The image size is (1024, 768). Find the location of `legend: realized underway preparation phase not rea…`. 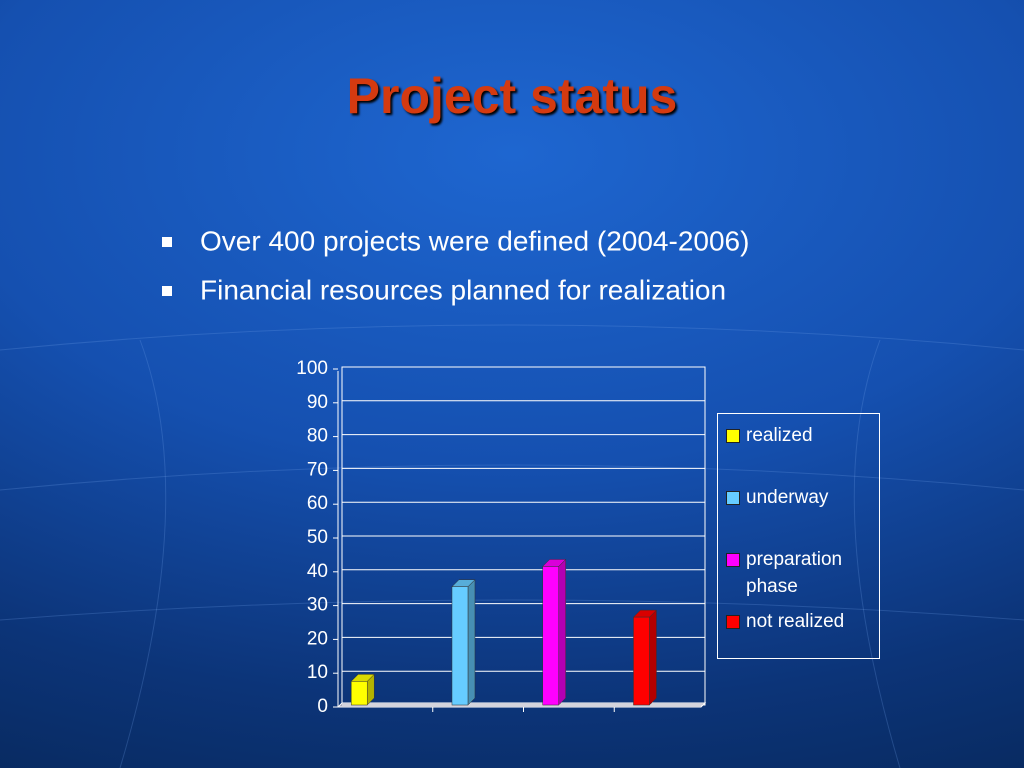

legend: realized underway preparation phase not rea… is located at coordinates (798, 536).